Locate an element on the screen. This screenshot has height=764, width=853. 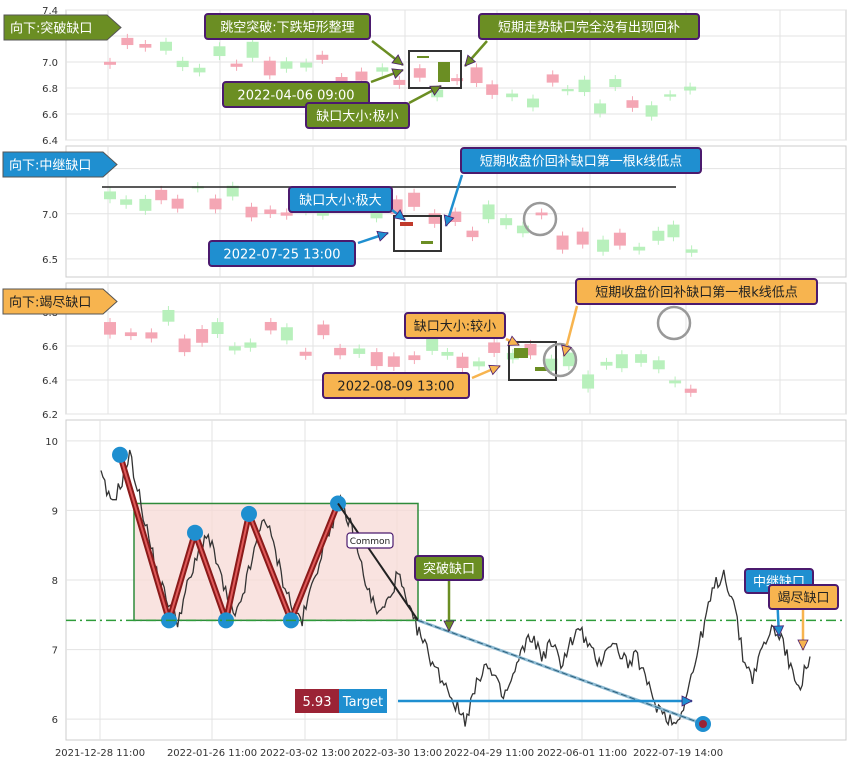
gap-zoom-box is located at coordinates (417, 233).